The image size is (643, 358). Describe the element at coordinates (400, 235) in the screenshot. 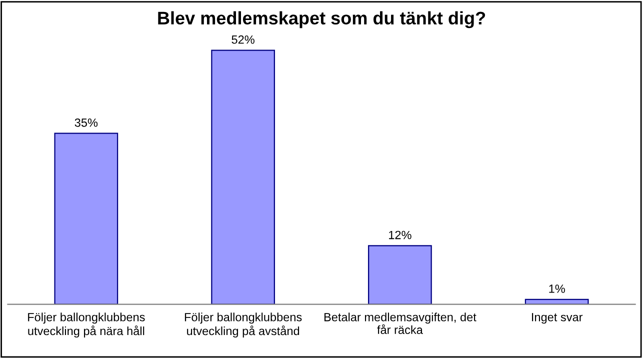

I see `data-label: 12%` at that location.